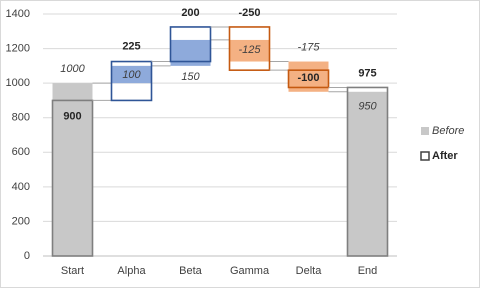 The image size is (480, 288). Describe the element at coordinates (309, 271) in the screenshot. I see `x-tick-label: Delta` at that location.